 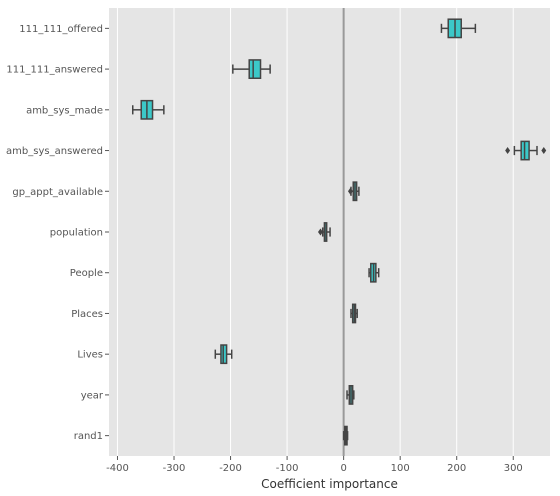 I want to click on box-people, so click(x=374, y=272).